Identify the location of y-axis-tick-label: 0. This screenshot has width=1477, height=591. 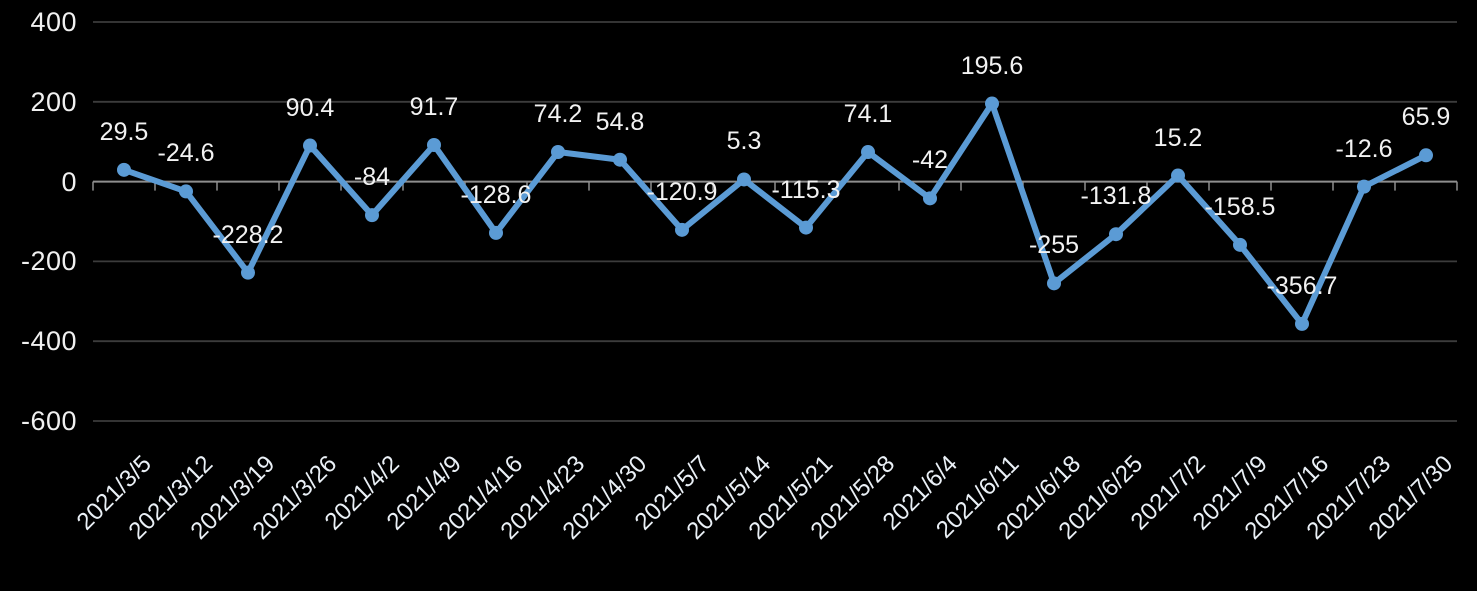
(69, 181).